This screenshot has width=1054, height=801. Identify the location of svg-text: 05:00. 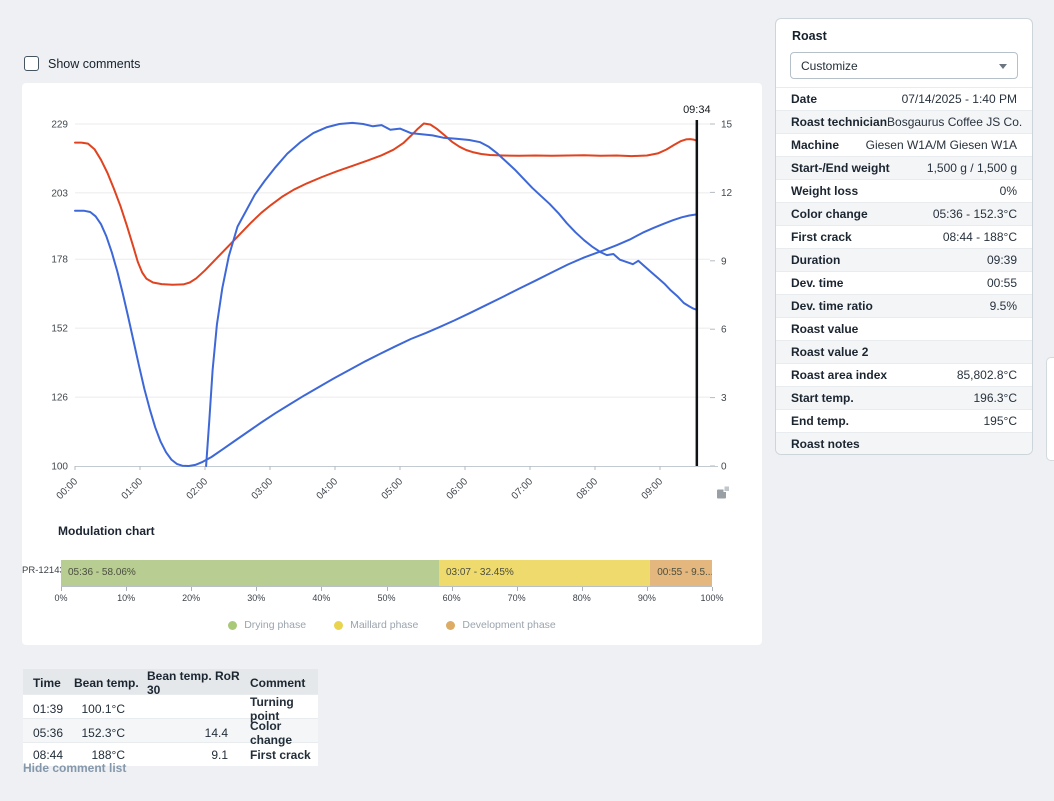
(393, 489).